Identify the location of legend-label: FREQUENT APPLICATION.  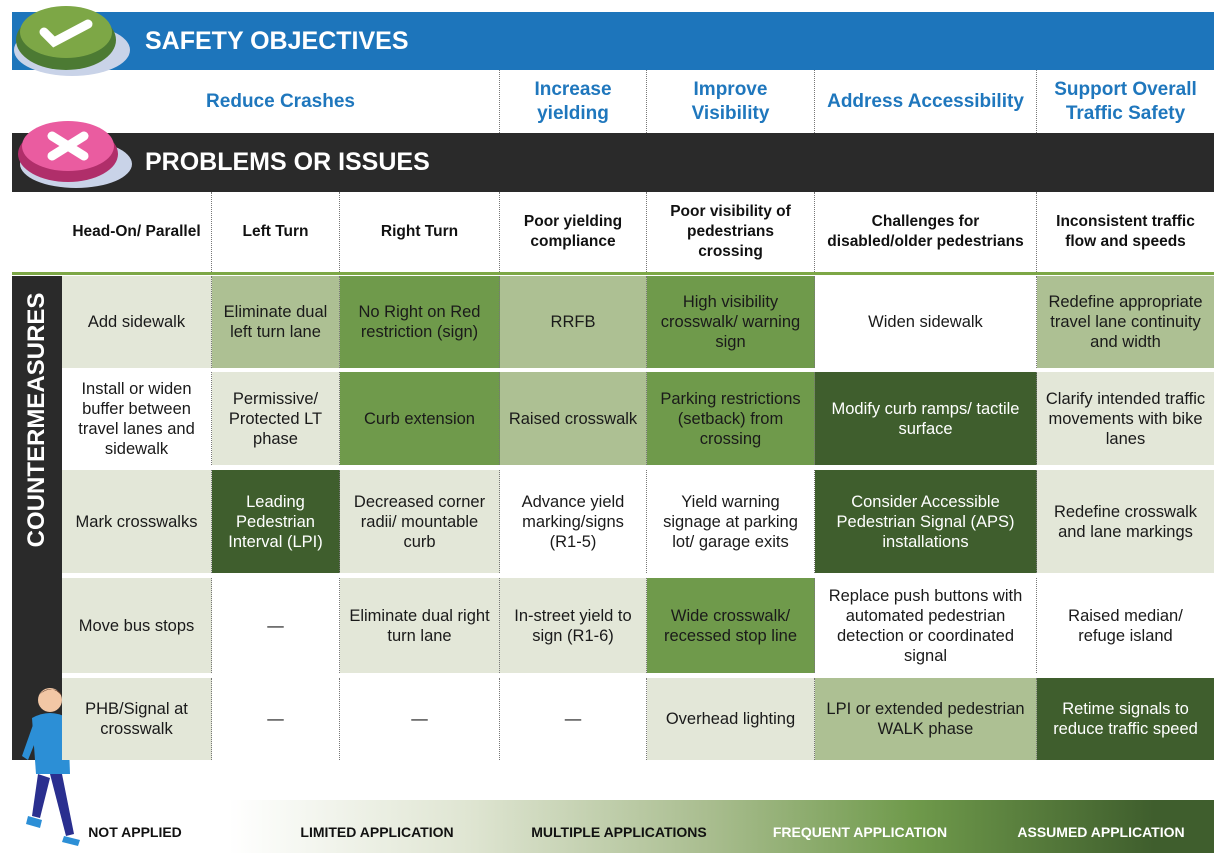
(860, 832).